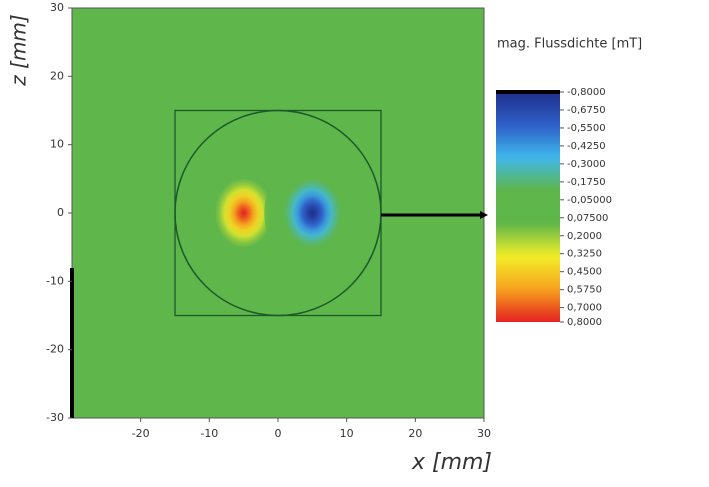 Image resolution: width=709 pixels, height=487 pixels. What do you see at coordinates (347, 433) in the screenshot?
I see `x-tick-label: 10` at bounding box center [347, 433].